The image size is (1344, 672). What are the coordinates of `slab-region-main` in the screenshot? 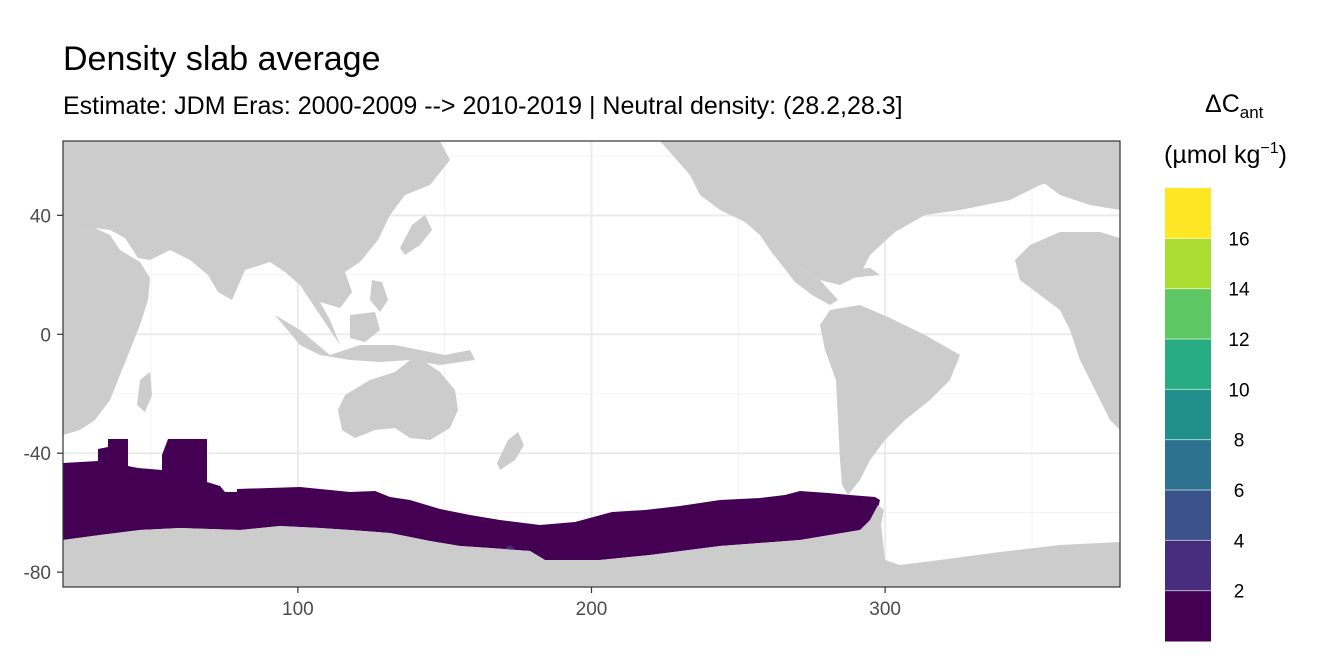 It's located at (471, 499).